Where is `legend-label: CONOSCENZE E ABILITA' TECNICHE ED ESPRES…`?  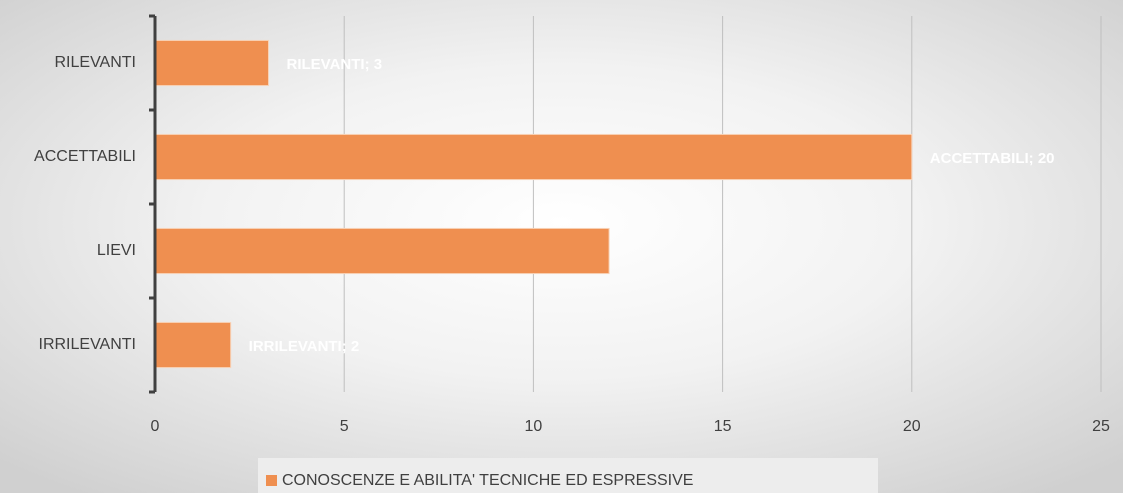
legend-label: CONOSCENZE E ABILITA' TECNICHE ED ESPRES… is located at coordinates (487, 480).